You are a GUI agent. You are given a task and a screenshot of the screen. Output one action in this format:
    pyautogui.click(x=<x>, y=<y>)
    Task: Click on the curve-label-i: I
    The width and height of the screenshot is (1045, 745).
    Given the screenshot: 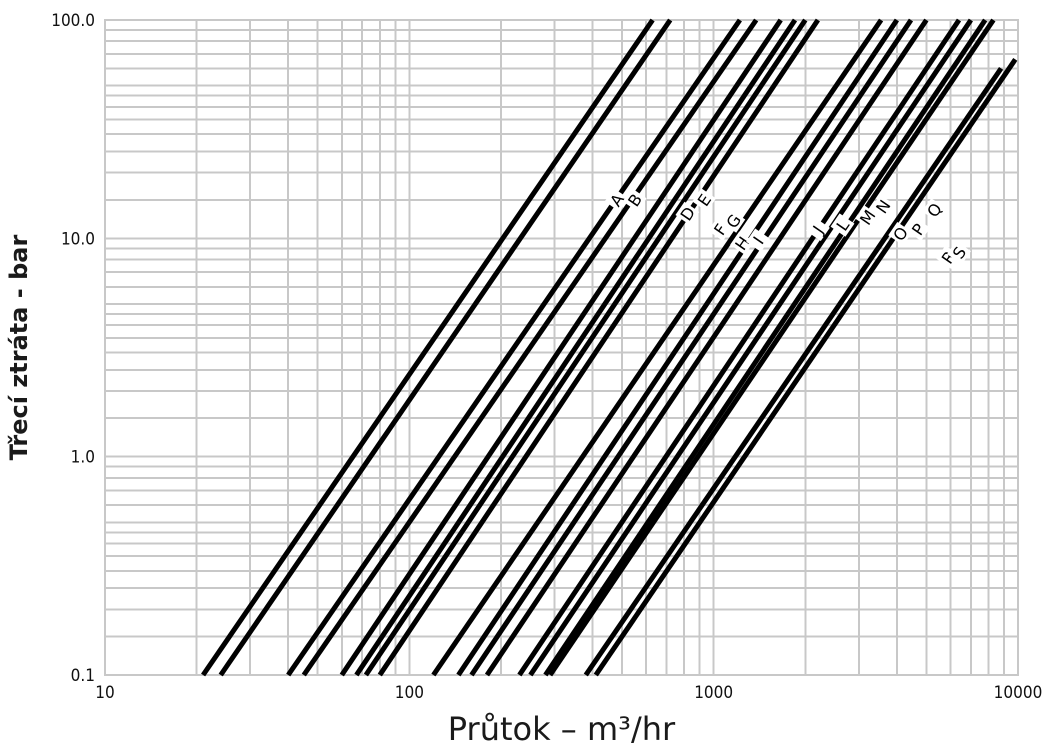 What is the action you would take?
    pyautogui.click(x=758, y=240)
    